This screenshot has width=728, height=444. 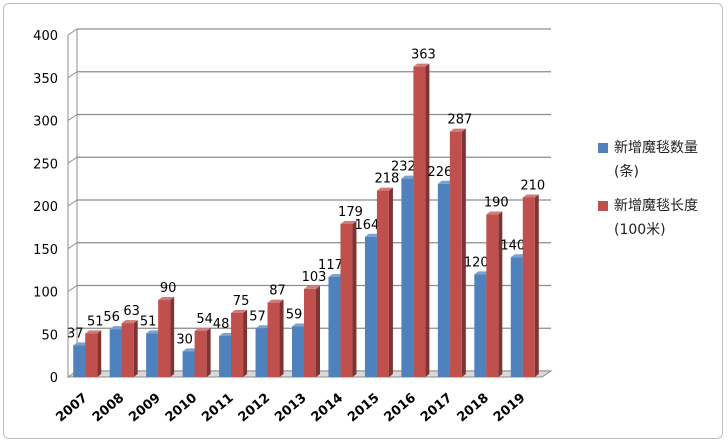 I want to click on bar-2011-length, so click(x=239, y=343).